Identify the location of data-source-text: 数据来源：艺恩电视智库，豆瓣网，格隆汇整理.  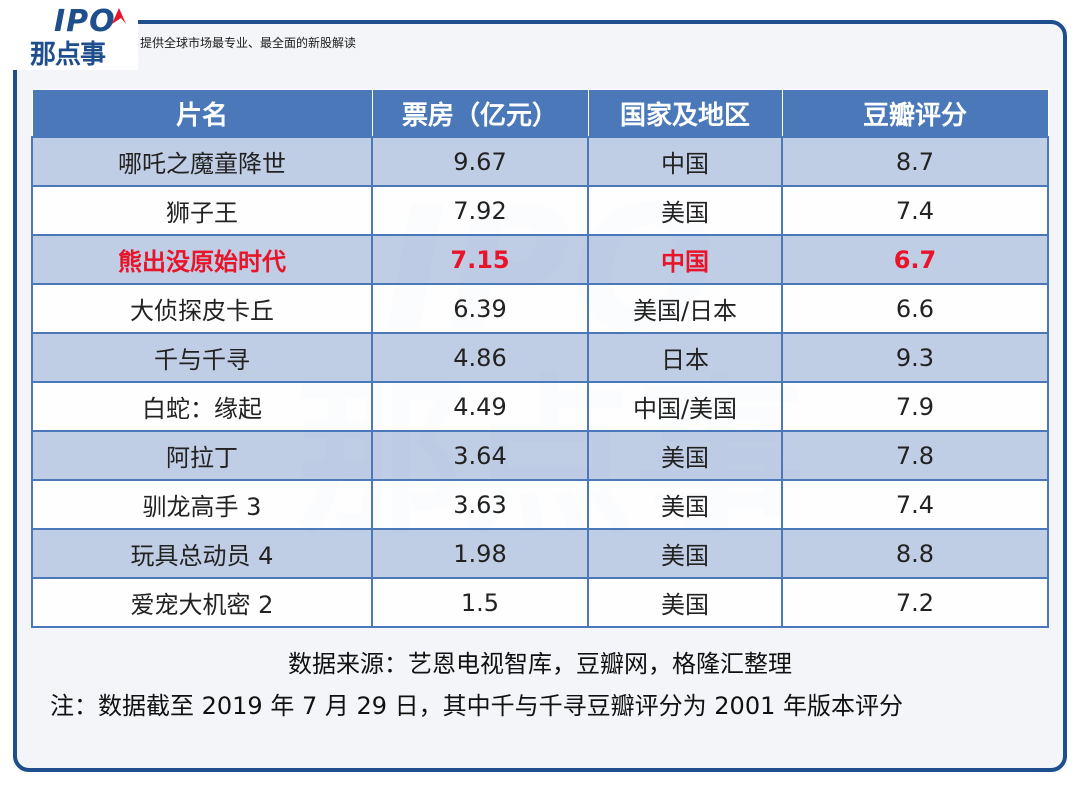
(540, 664).